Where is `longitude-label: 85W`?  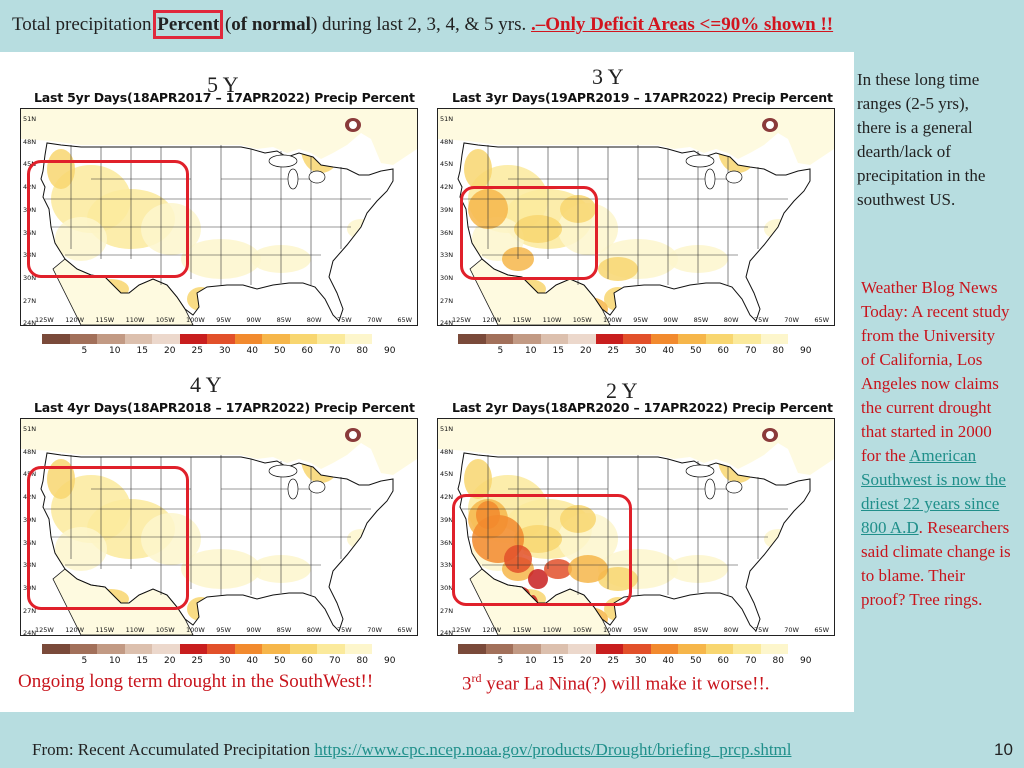 longitude-label: 85W is located at coordinates (701, 630).